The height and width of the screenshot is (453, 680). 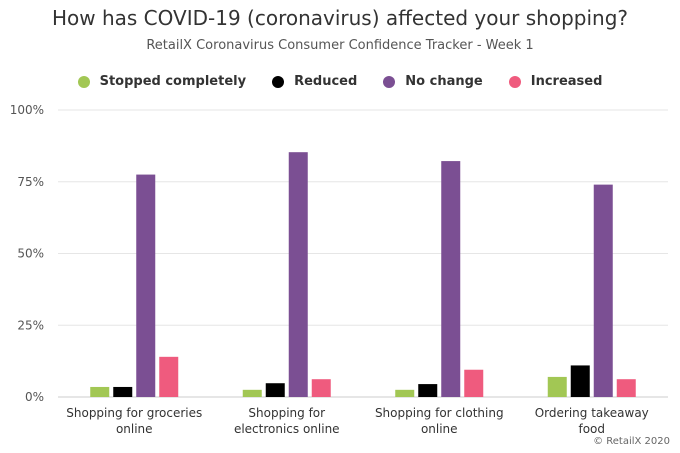 I want to click on x-tick-label: Shopping for groceries online, so click(x=134, y=421).